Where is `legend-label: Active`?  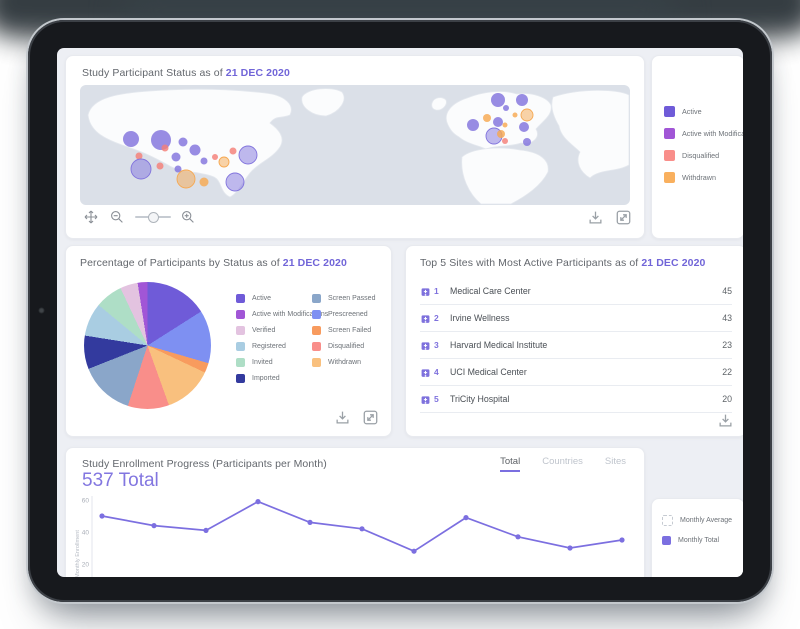
legend-label: Active is located at coordinates (692, 111).